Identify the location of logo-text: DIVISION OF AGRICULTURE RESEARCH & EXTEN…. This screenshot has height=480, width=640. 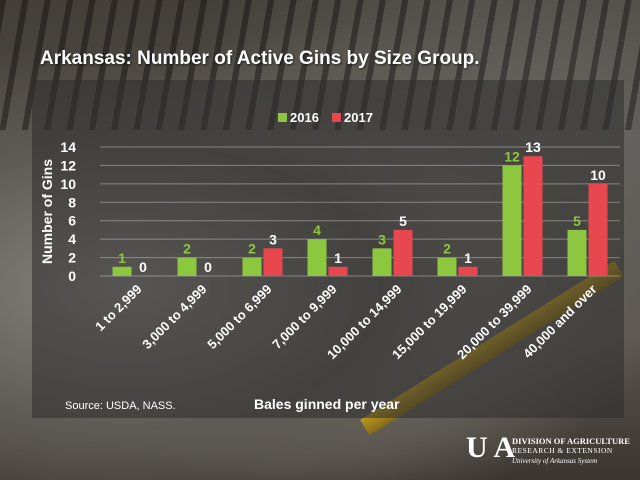
(571, 451).